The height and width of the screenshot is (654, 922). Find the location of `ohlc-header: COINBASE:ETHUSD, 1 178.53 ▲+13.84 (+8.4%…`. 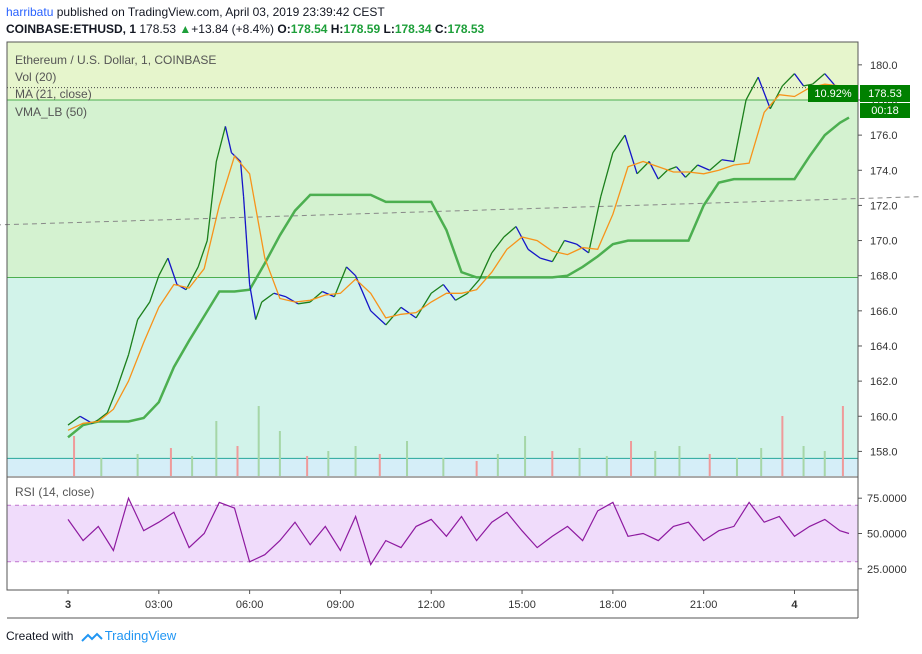

ohlc-header: COINBASE:ETHUSD, 1 178.53 ▲+13.84 (+8.4%… is located at coordinates (245, 29).